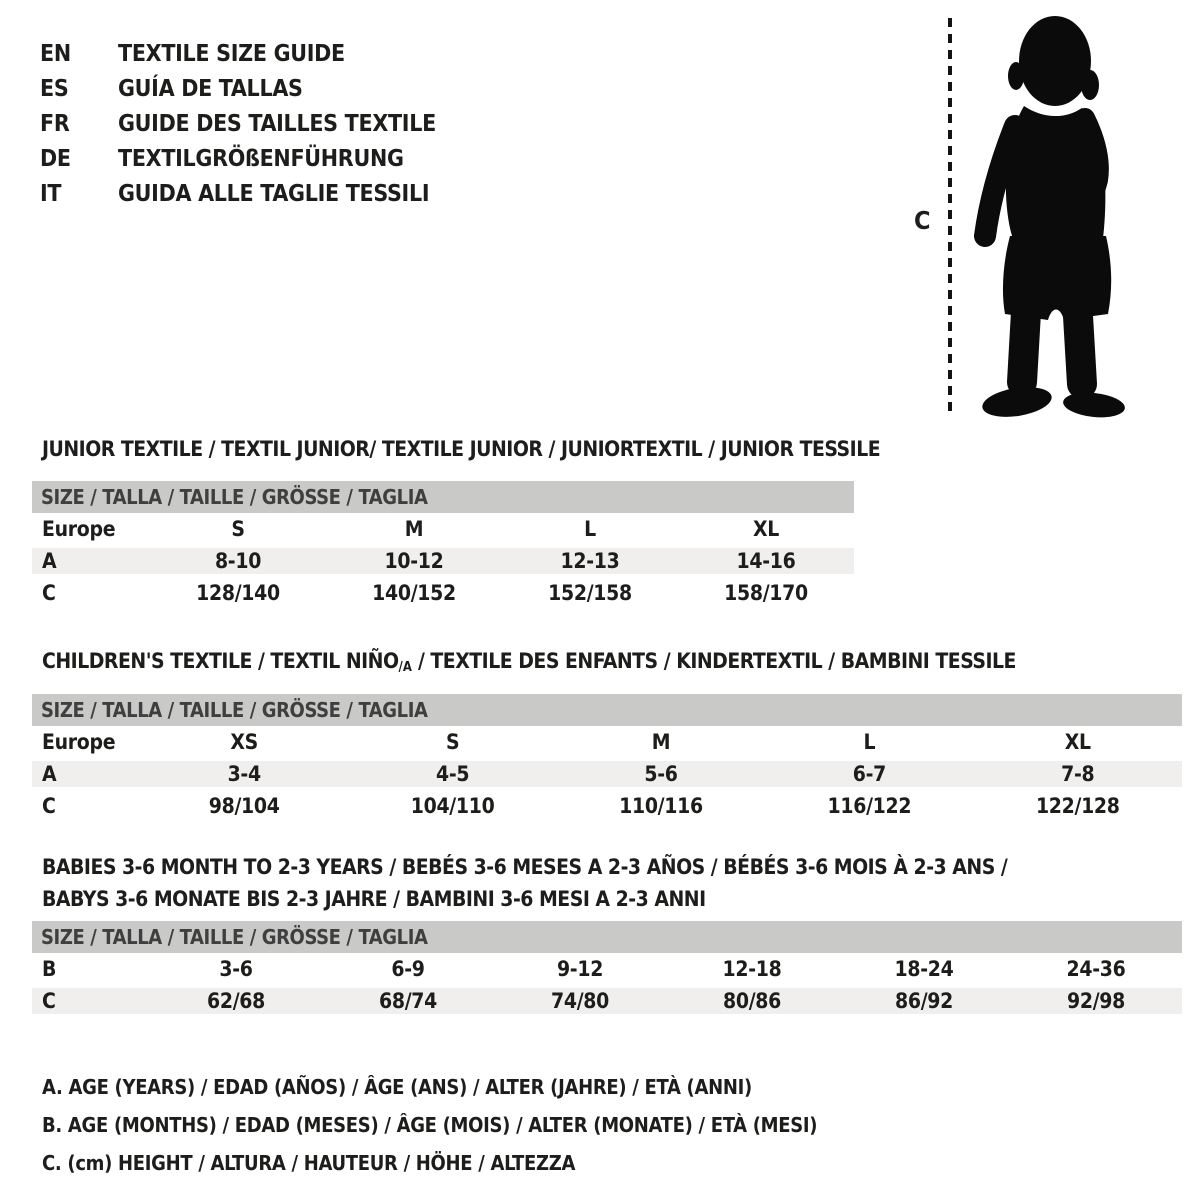 Image resolution: width=1200 pixels, height=1200 pixels. Describe the element at coordinates (924, 1001) in the screenshot. I see `table-cell: 86/92` at that location.